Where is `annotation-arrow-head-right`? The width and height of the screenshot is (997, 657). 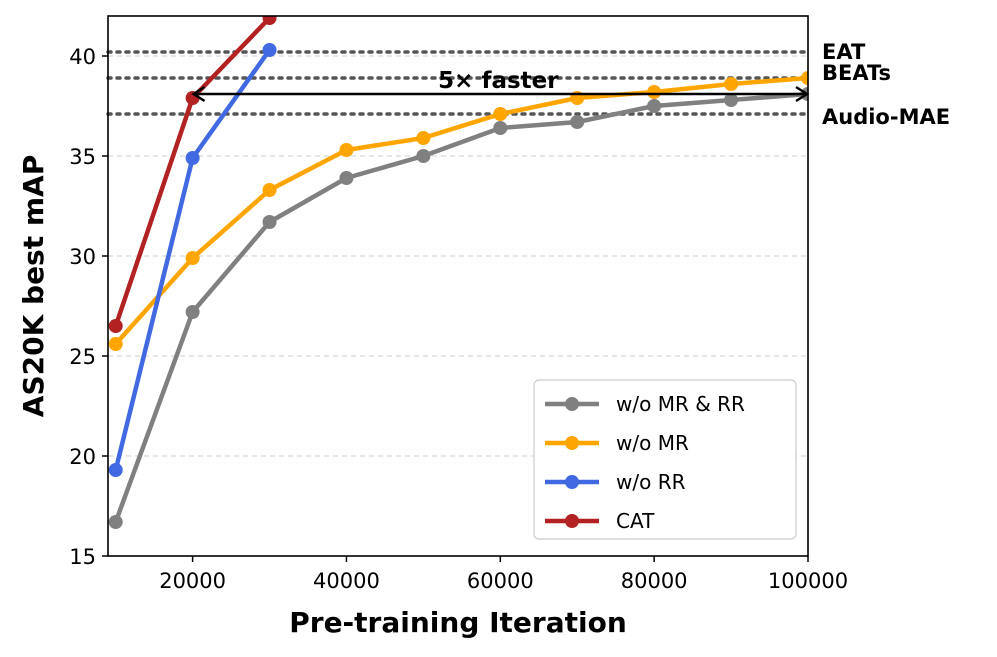 annotation-arrow-head-right is located at coordinates (802, 94).